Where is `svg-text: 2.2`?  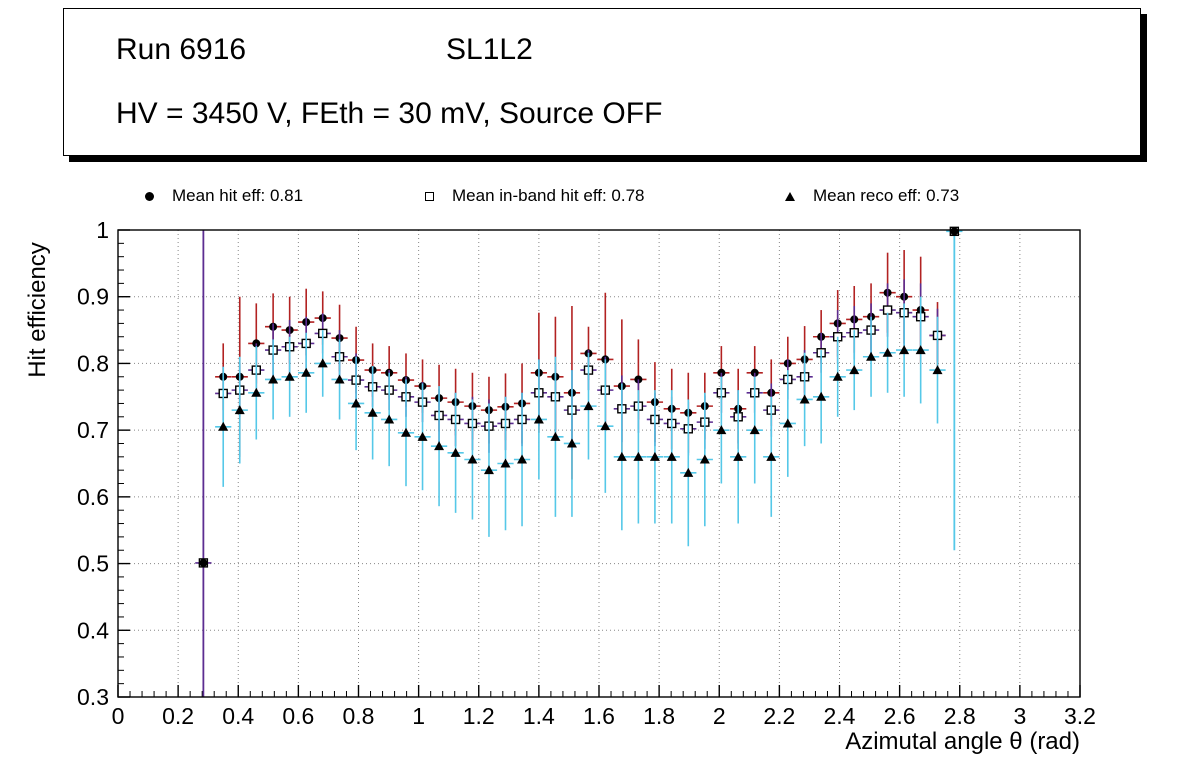 svg-text: 2.2 is located at coordinates (779, 716).